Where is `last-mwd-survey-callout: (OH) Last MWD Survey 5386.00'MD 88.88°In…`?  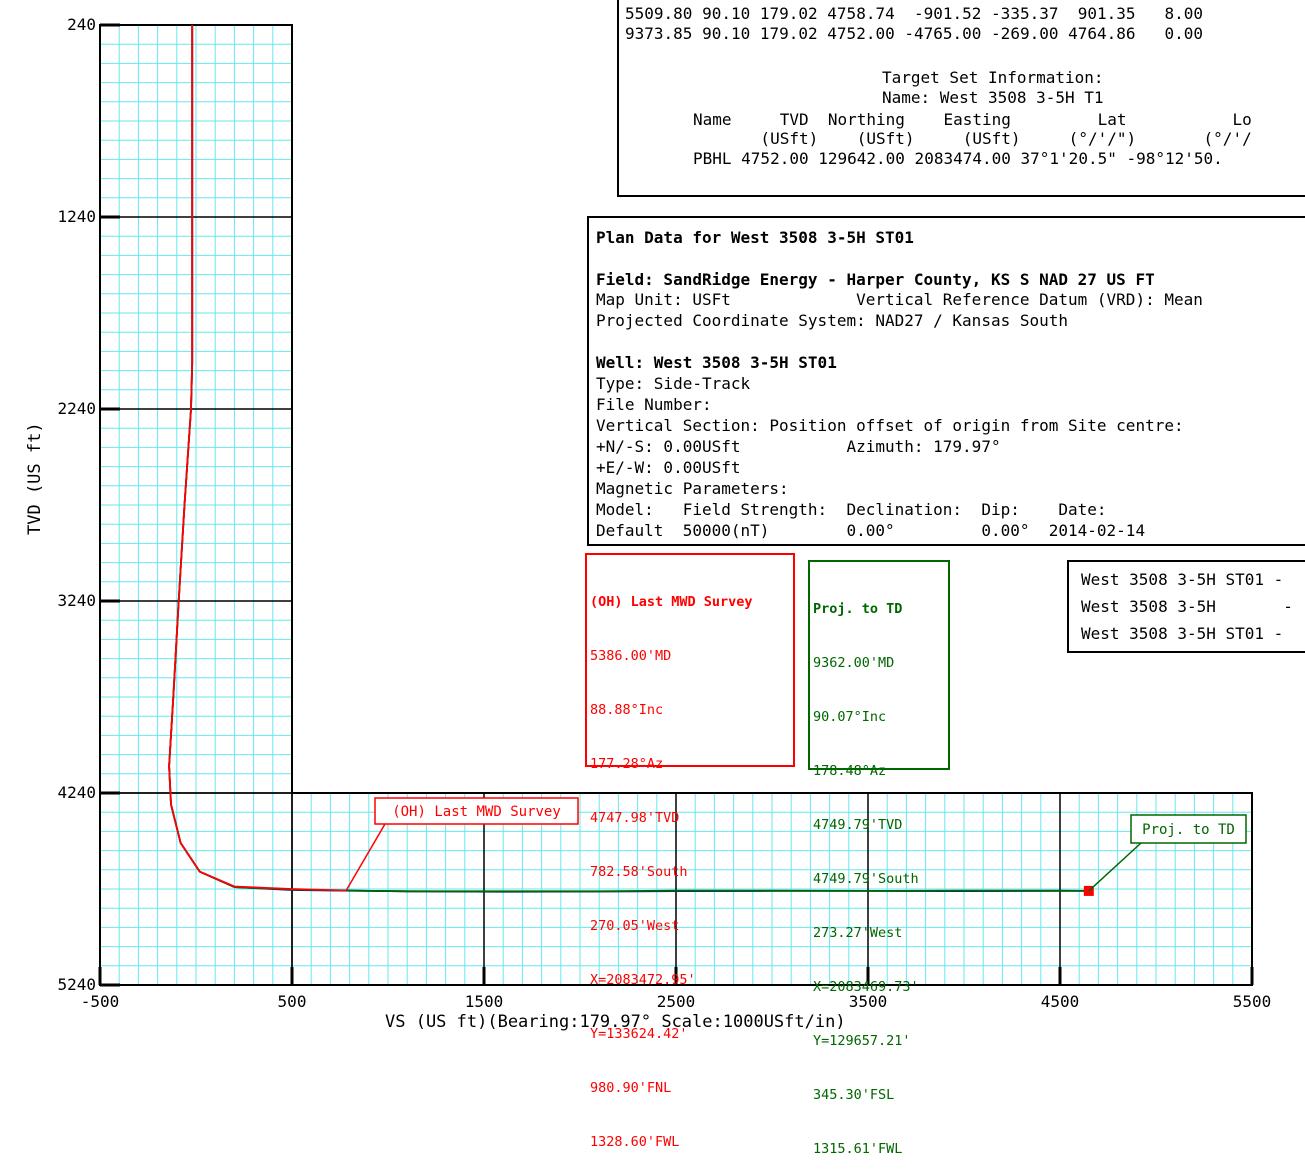 last-mwd-survey-callout: (OH) Last MWD Survey 5386.00'MD 88.88°In… is located at coordinates (690, 851).